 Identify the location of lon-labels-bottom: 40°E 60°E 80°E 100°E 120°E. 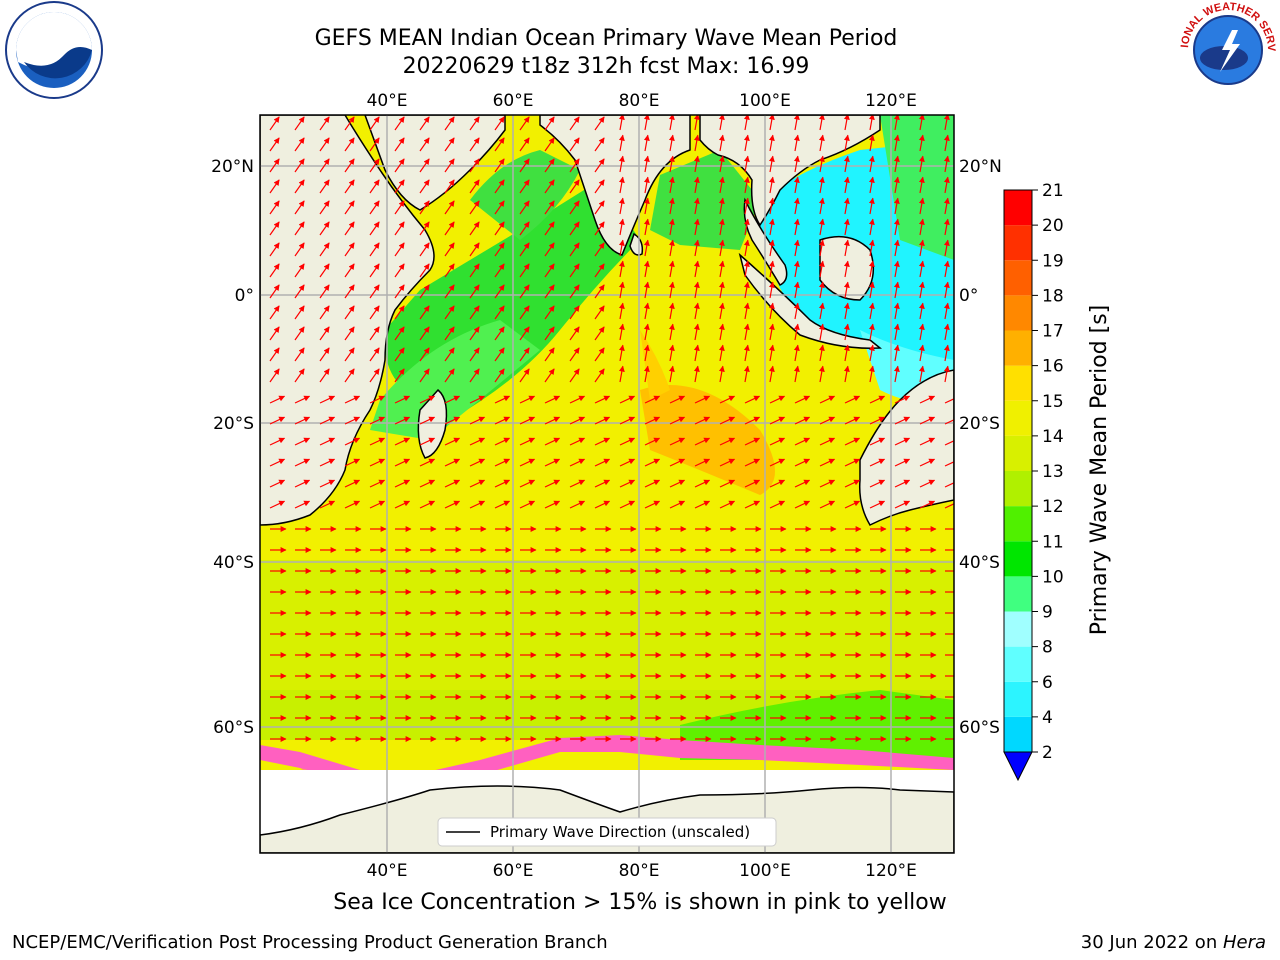
(642, 871).